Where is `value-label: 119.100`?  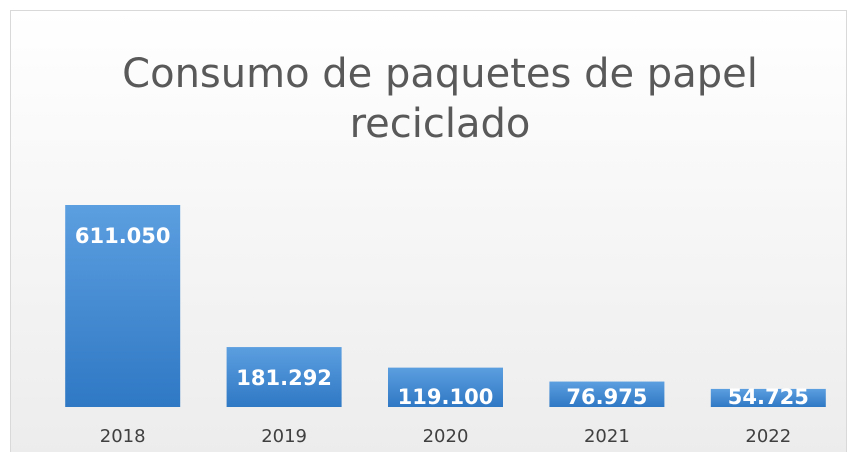
value-label: 119.100 is located at coordinates (446, 397).